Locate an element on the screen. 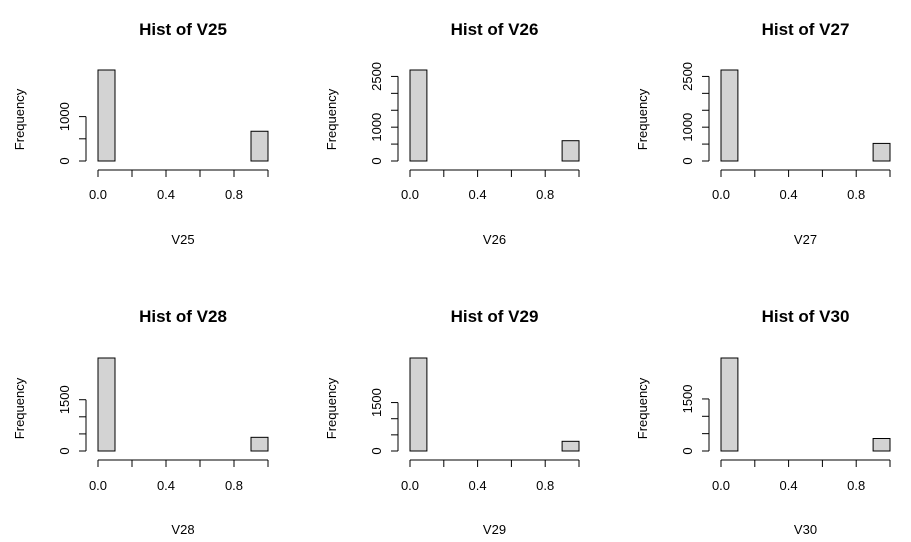 The width and height of the screenshot is (911, 542). x-axis-label: V25 is located at coordinates (182, 239).